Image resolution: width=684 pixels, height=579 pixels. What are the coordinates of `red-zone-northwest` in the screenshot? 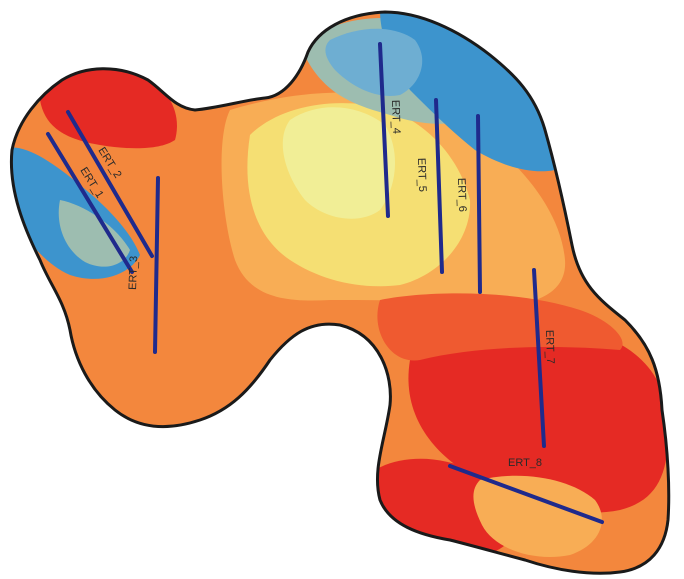 It's located at (108, 108).